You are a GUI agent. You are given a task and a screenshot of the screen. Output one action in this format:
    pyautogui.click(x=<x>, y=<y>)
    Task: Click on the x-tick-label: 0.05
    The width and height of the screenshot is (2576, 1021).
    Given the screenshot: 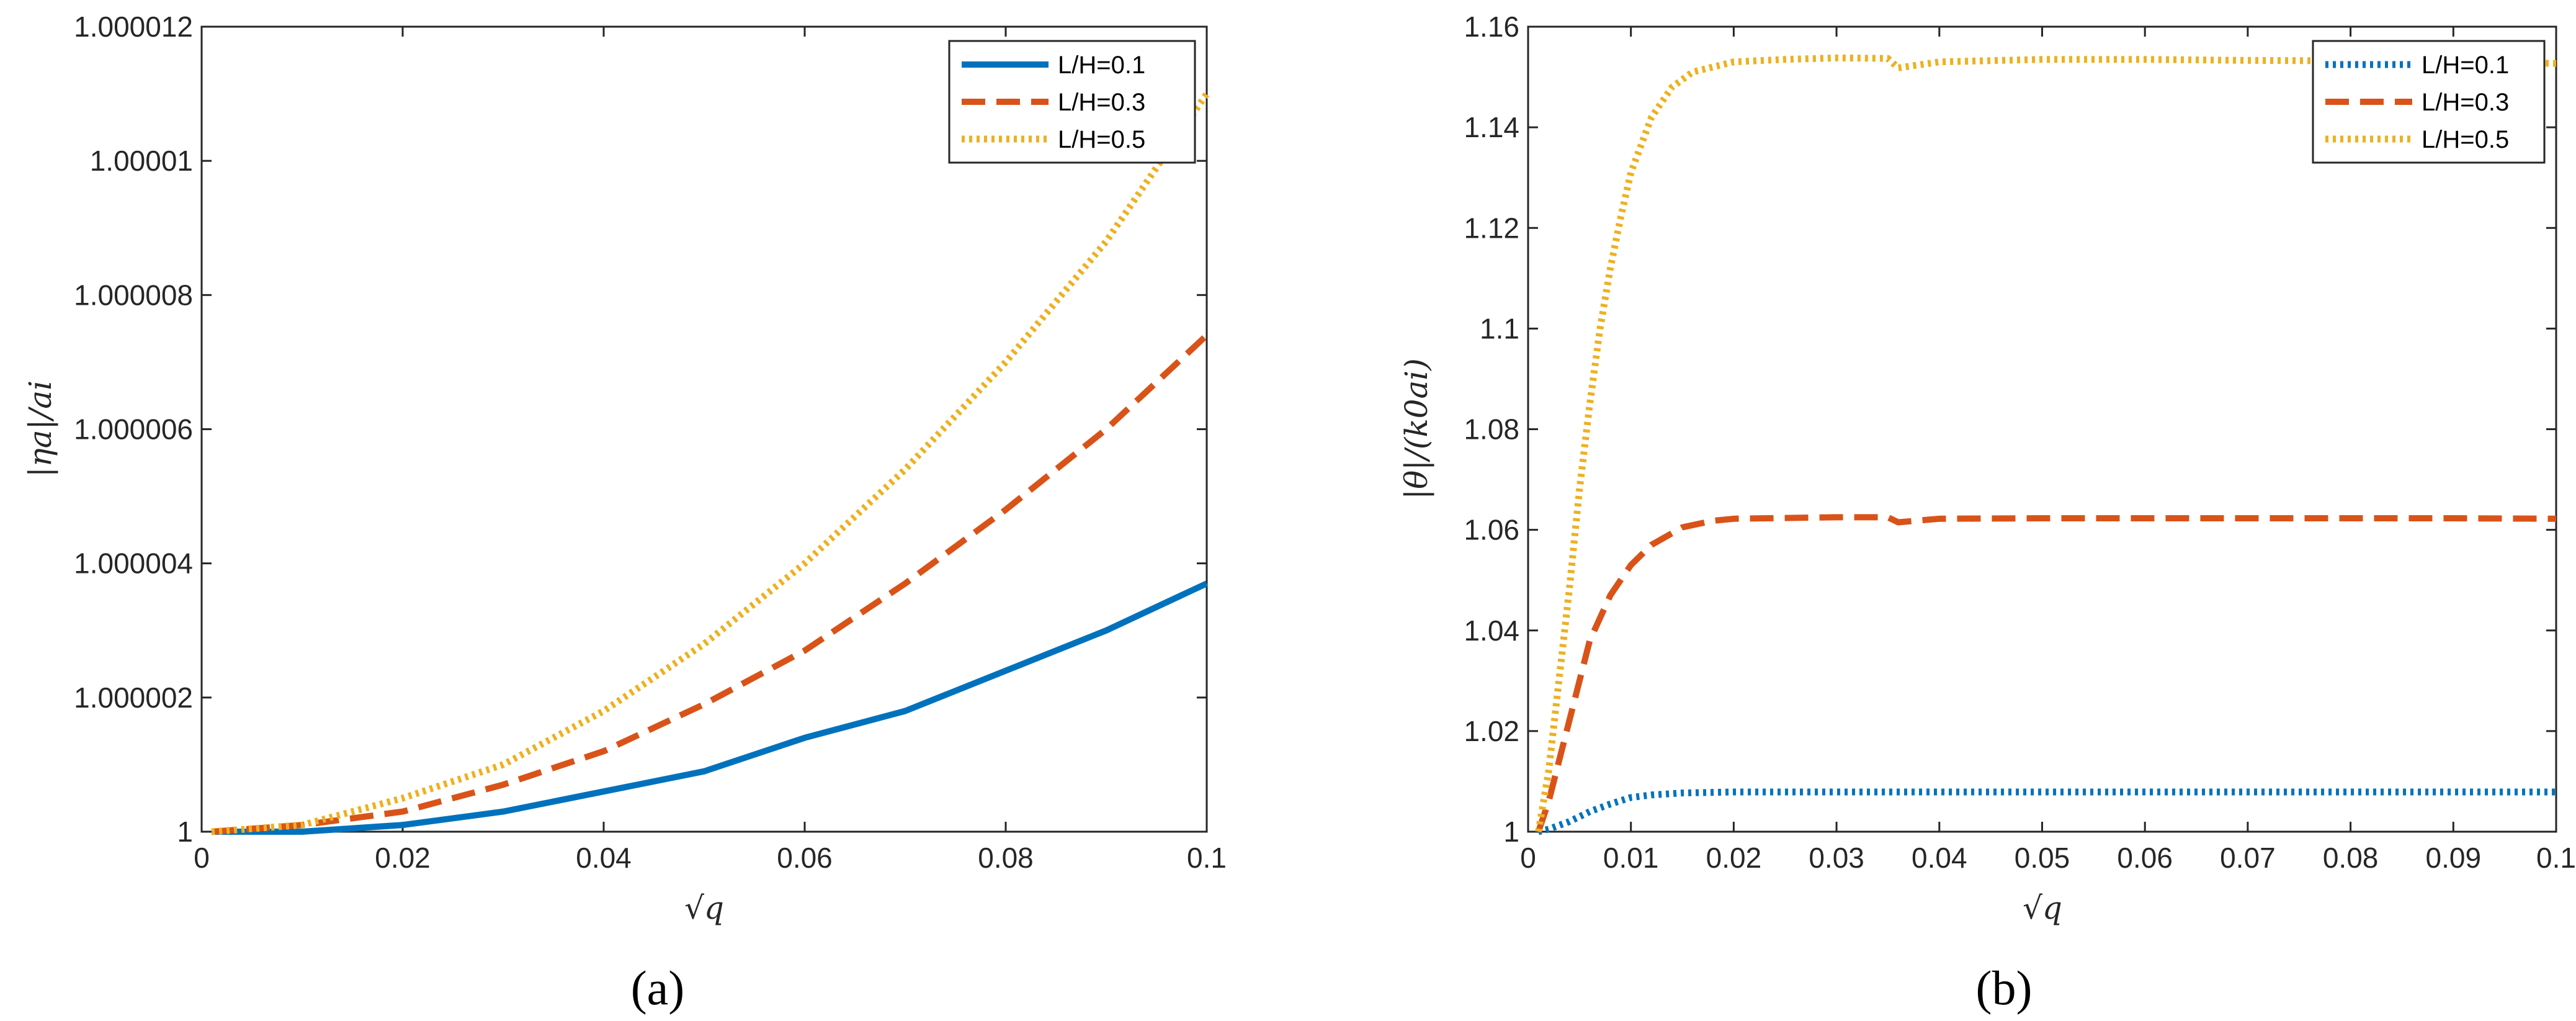 What is the action you would take?
    pyautogui.click(x=2042, y=858)
    